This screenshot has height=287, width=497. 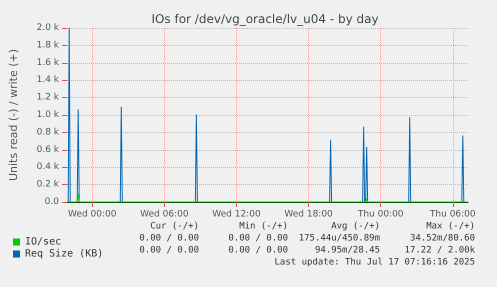 What do you see at coordinates (43, 242) in the screenshot?
I see `legend-label: IO/sec` at bounding box center [43, 242].